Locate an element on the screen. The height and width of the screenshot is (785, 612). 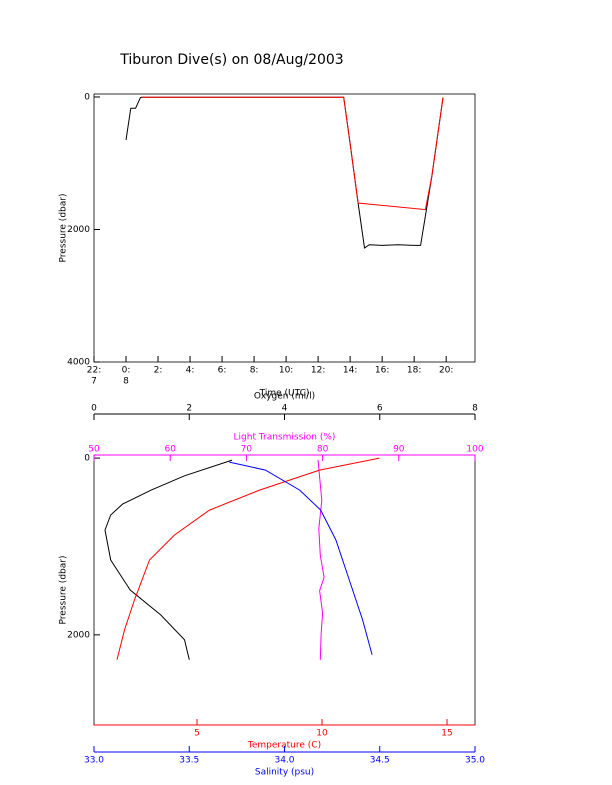
x-tick-label: 90 is located at coordinates (399, 450).